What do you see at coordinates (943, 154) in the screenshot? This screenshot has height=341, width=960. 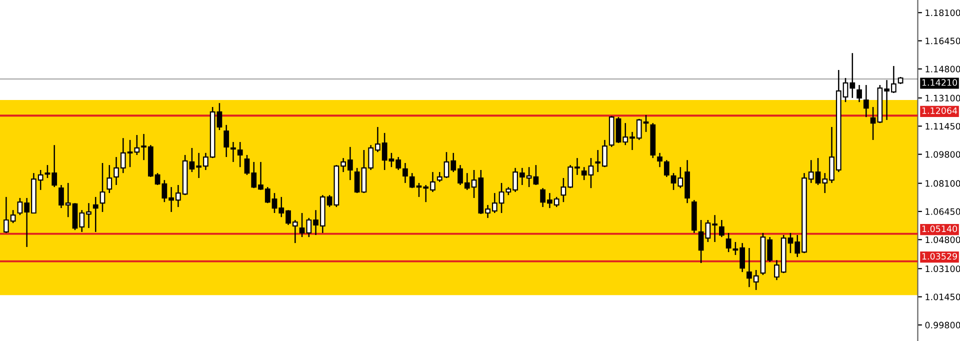 I see `y-tick-label: 1.09800` at bounding box center [943, 154].